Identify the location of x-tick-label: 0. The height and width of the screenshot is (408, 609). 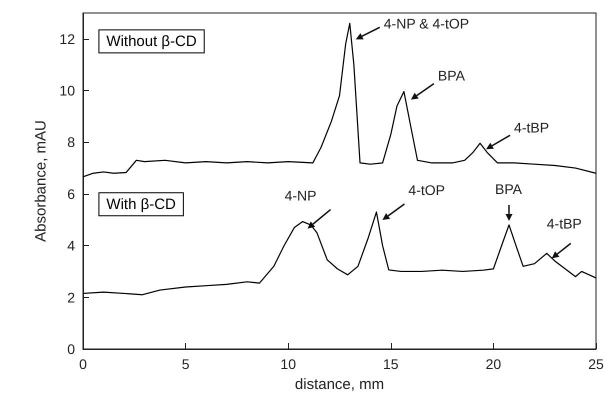
(83, 364).